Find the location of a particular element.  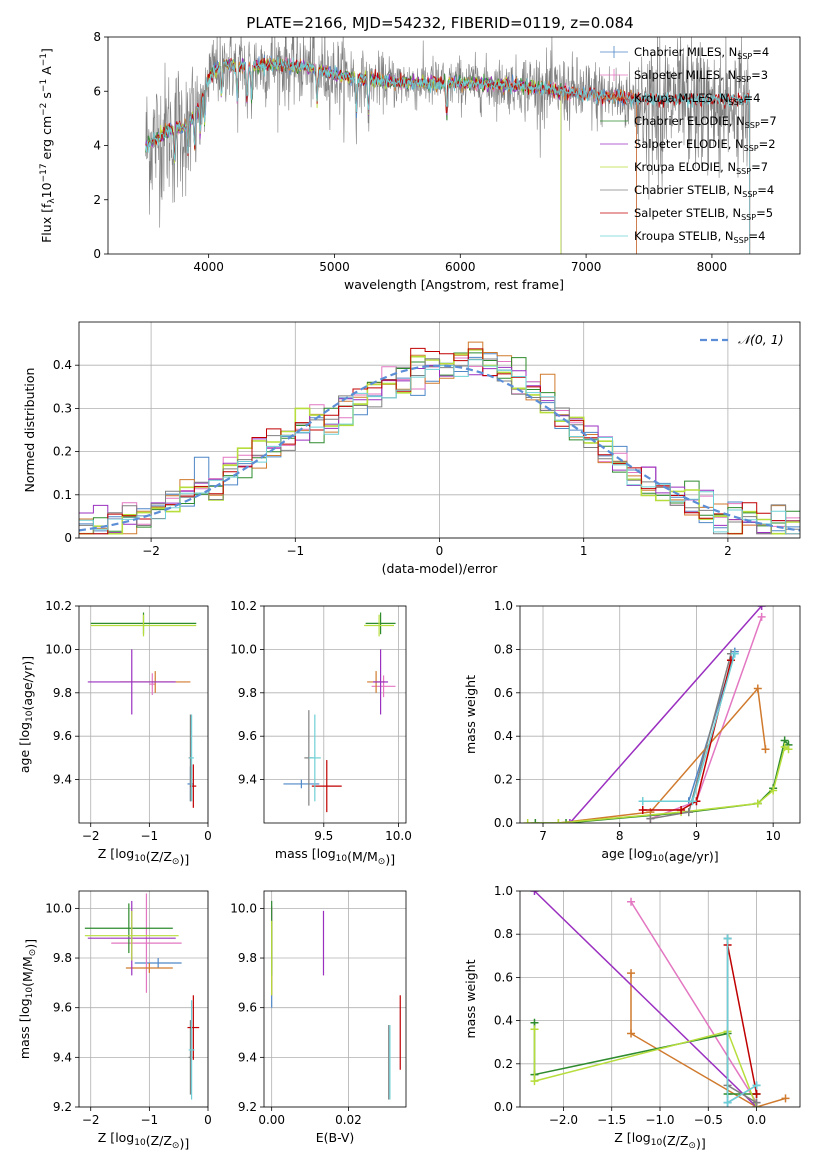

errorbar-chabrier_elodie is located at coordinates (128, 928).